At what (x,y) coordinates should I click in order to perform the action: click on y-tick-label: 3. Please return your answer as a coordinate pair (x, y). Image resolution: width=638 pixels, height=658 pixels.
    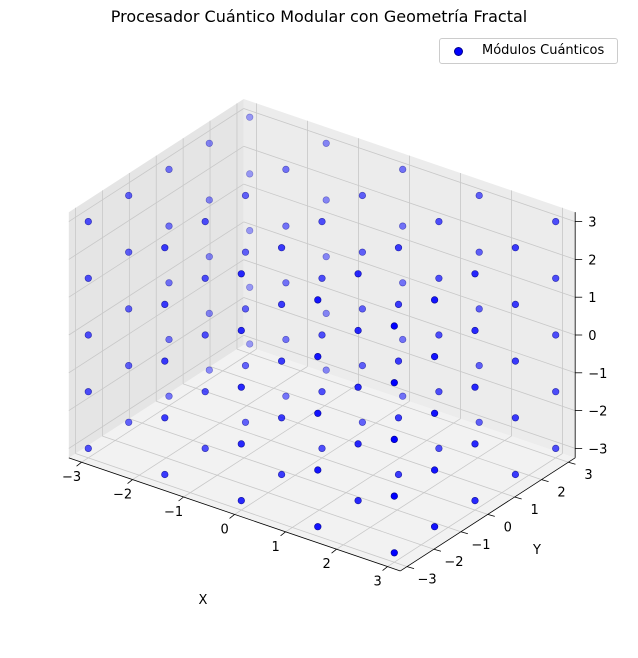
    Looking at the image, I should click on (588, 475).